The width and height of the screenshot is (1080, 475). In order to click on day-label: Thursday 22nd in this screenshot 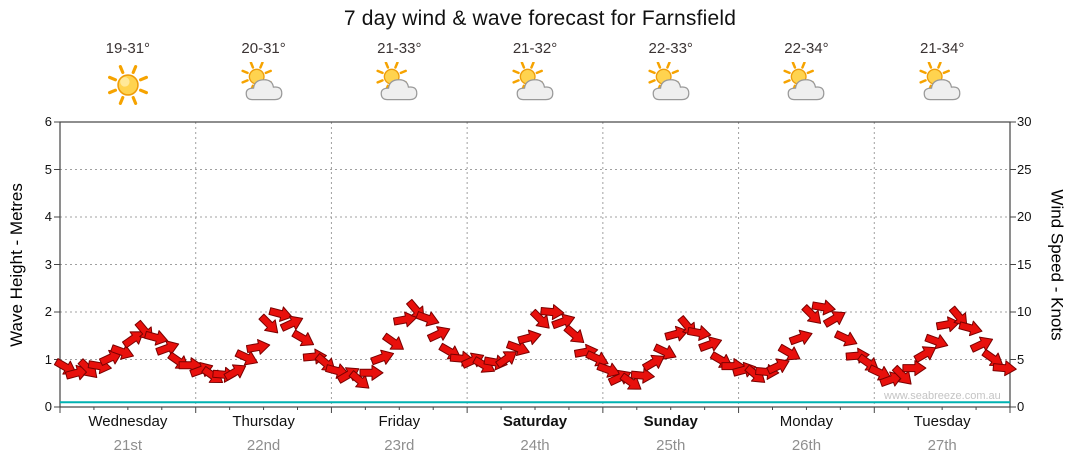, I will do `click(264, 433)`.